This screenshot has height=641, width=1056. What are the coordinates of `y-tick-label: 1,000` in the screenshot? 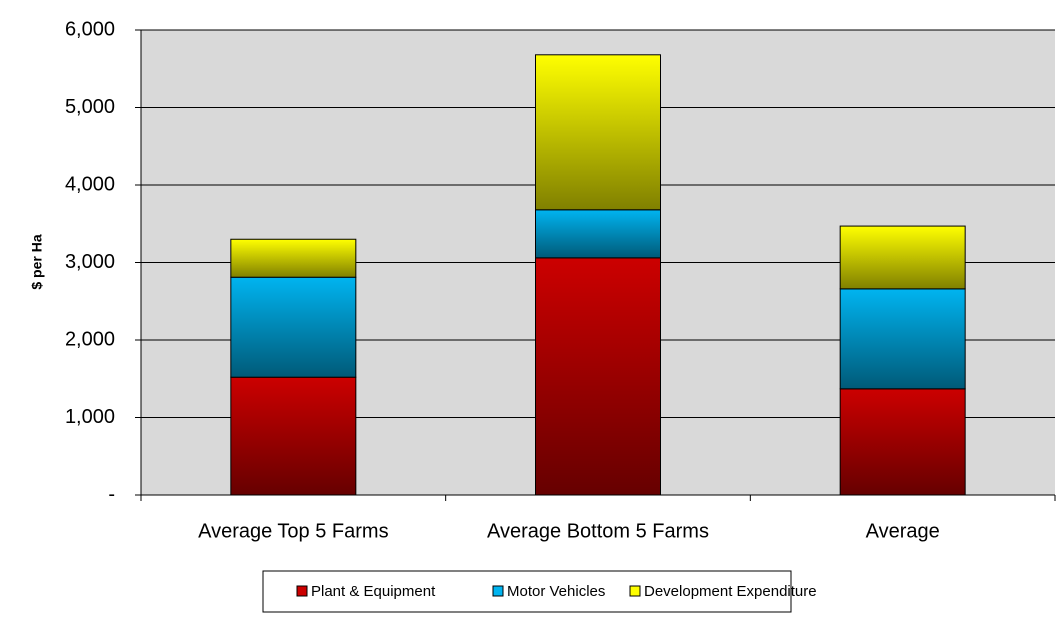 It's located at (90, 417).